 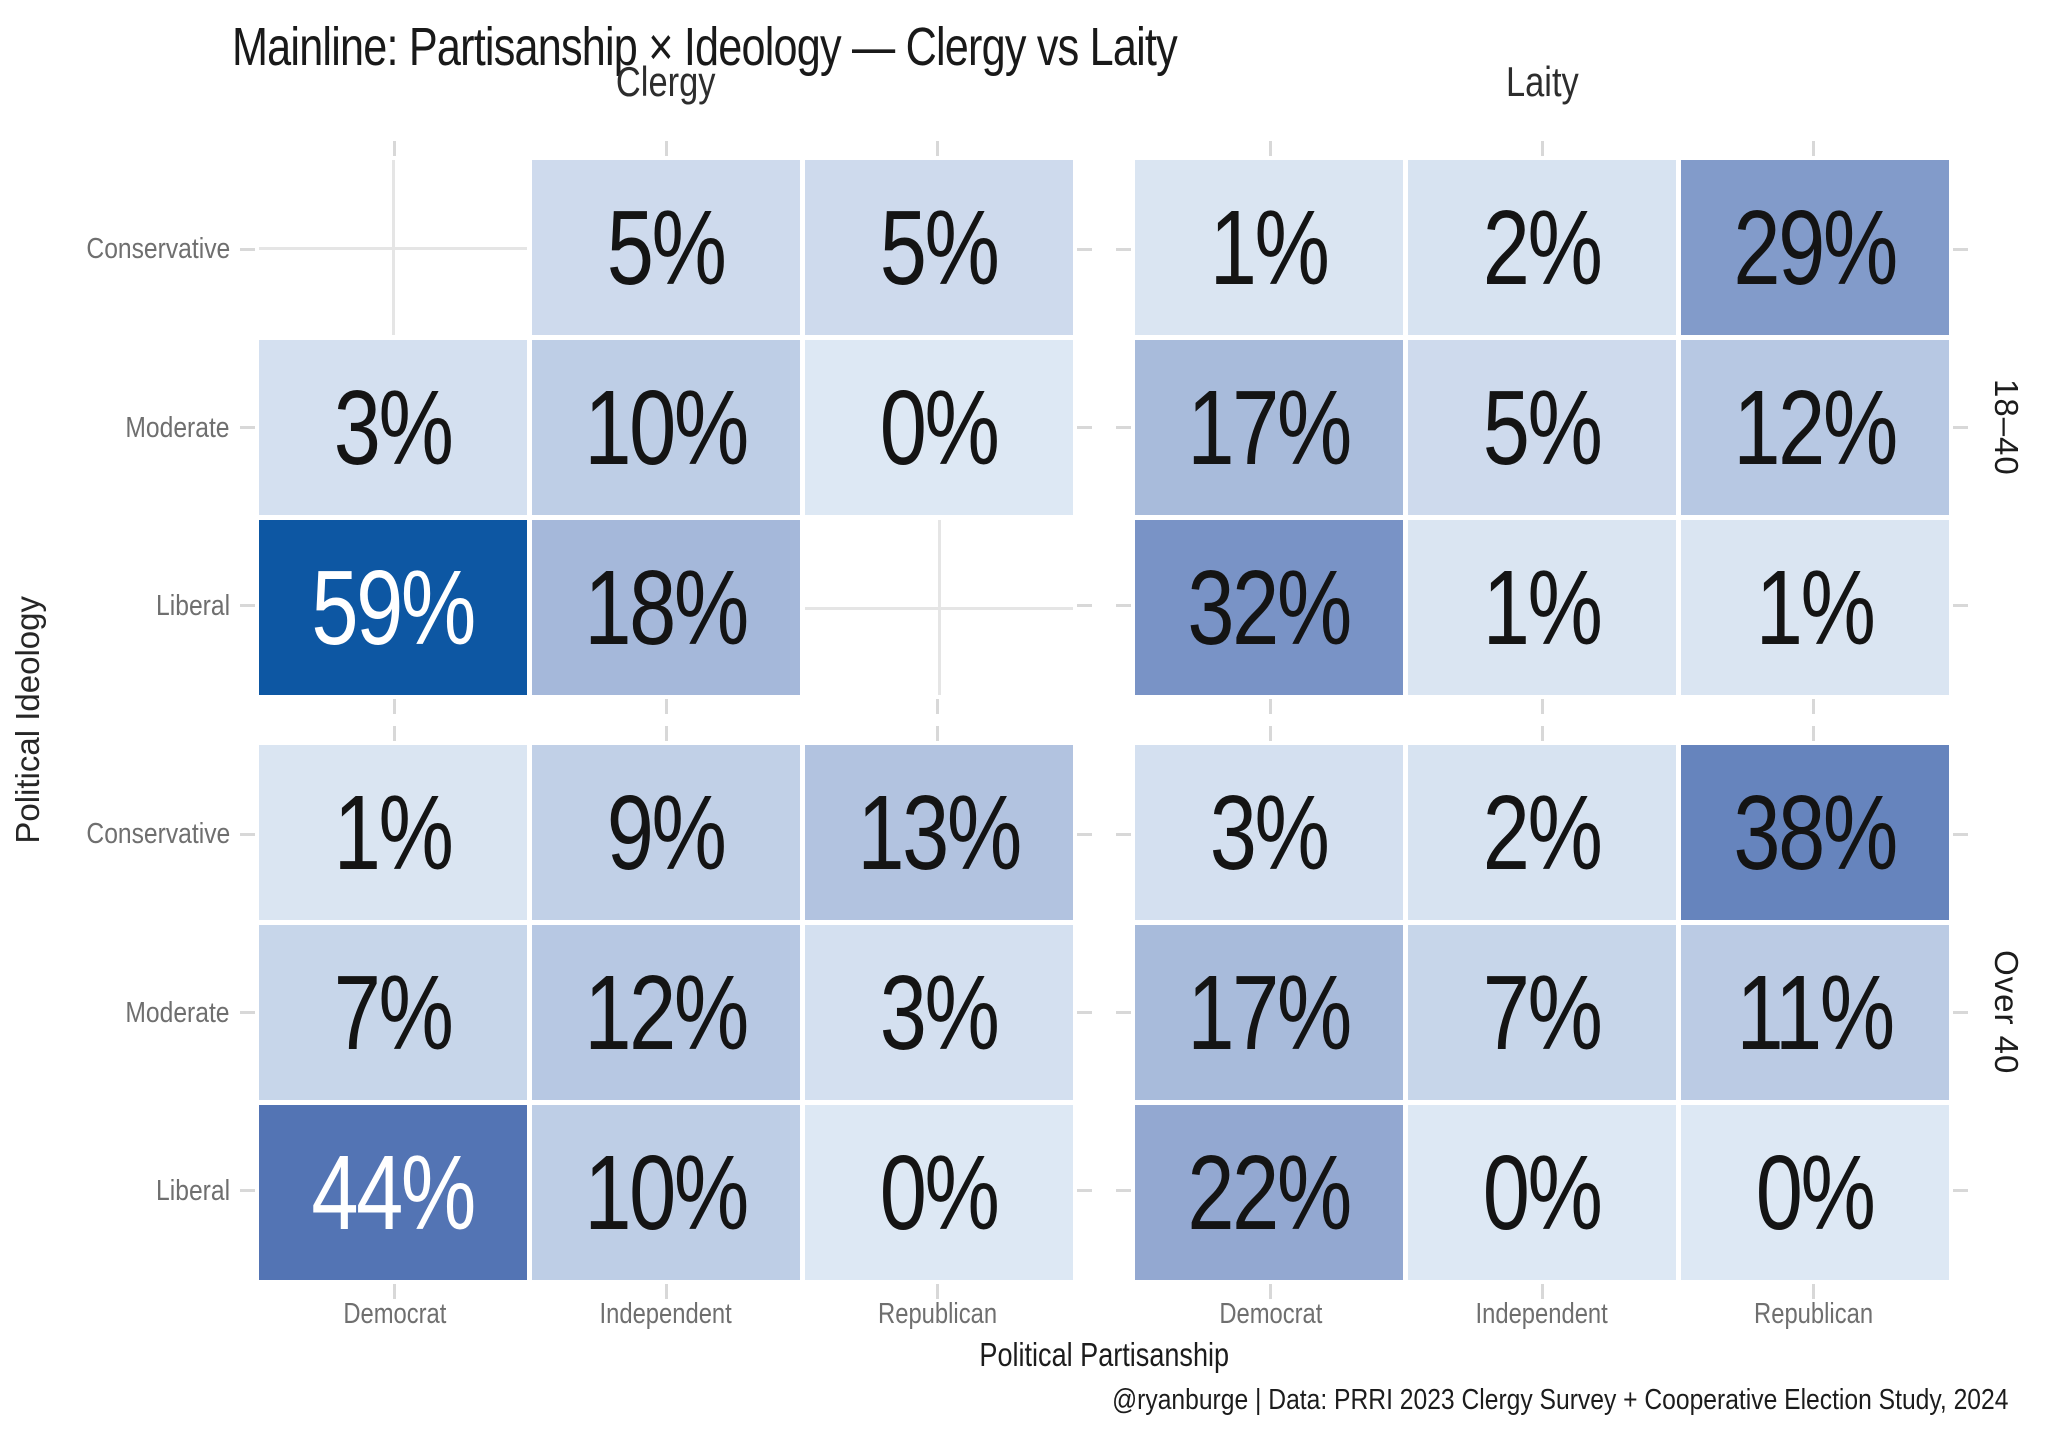 I want to click on gridline, so click(x=939, y=608).